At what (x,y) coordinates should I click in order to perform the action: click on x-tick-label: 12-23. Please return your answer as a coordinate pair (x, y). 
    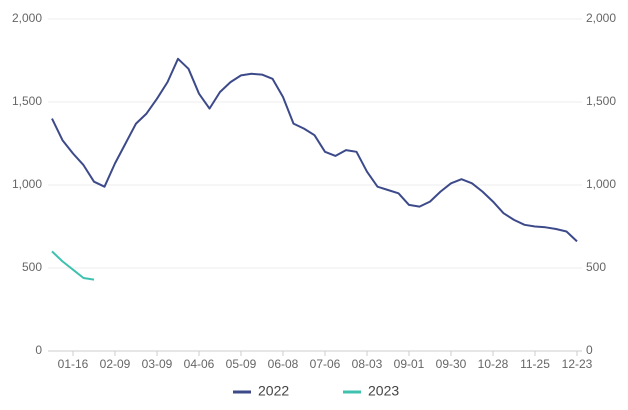
    Looking at the image, I should click on (577, 364).